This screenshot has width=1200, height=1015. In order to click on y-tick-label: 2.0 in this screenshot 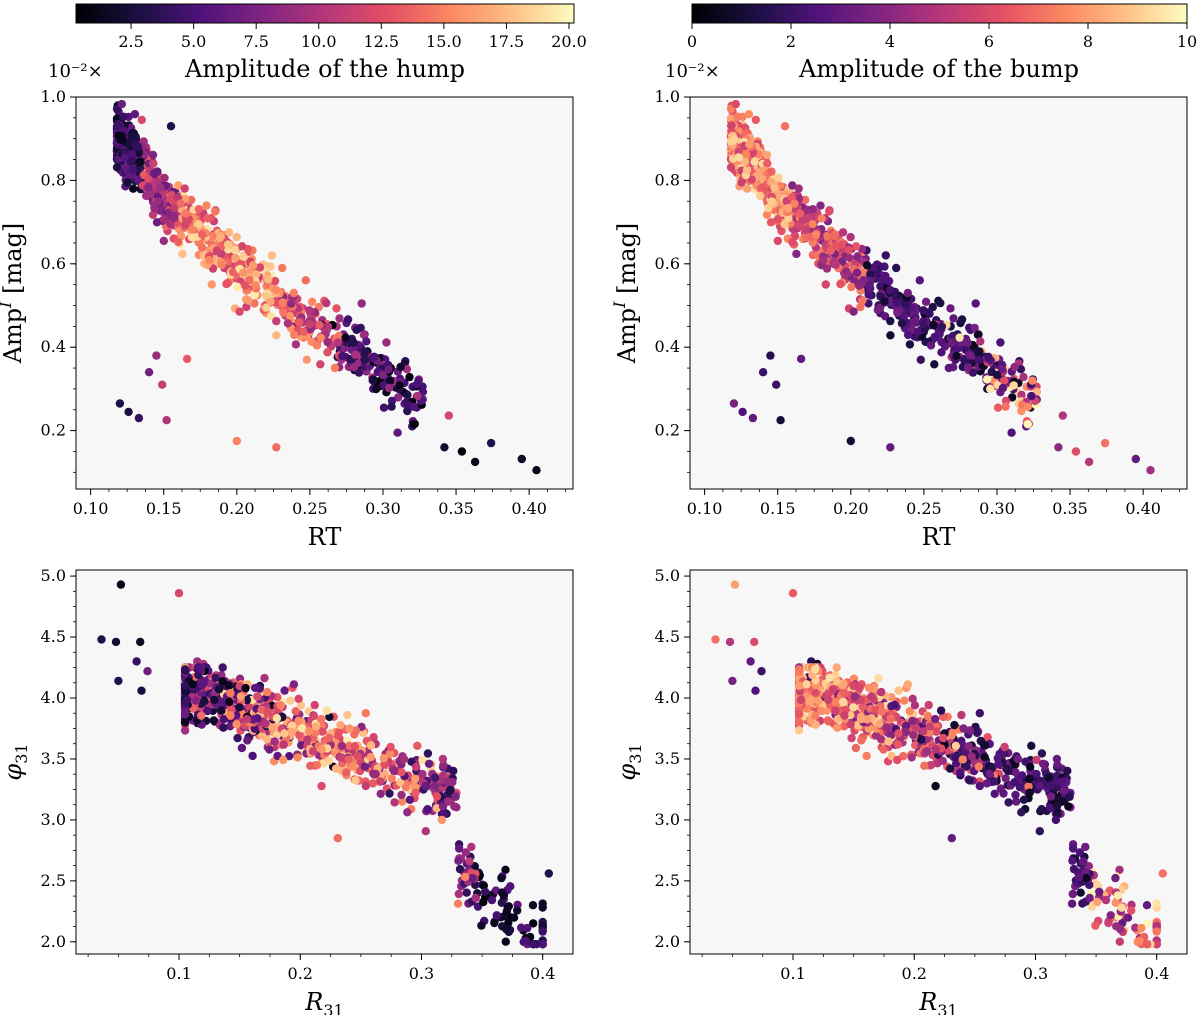, I will do `click(667, 941)`.